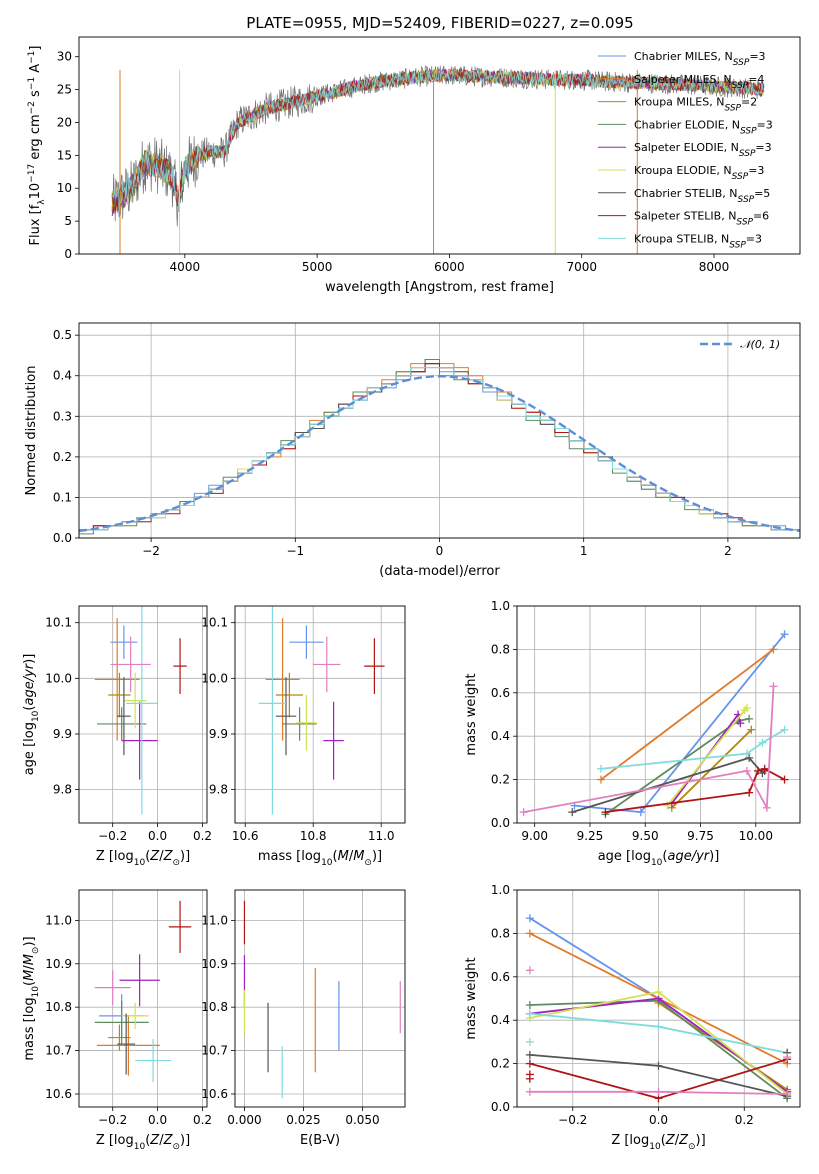  I want to click on label-part: wavelength [Angstrom, rest frame], so click(439, 287).